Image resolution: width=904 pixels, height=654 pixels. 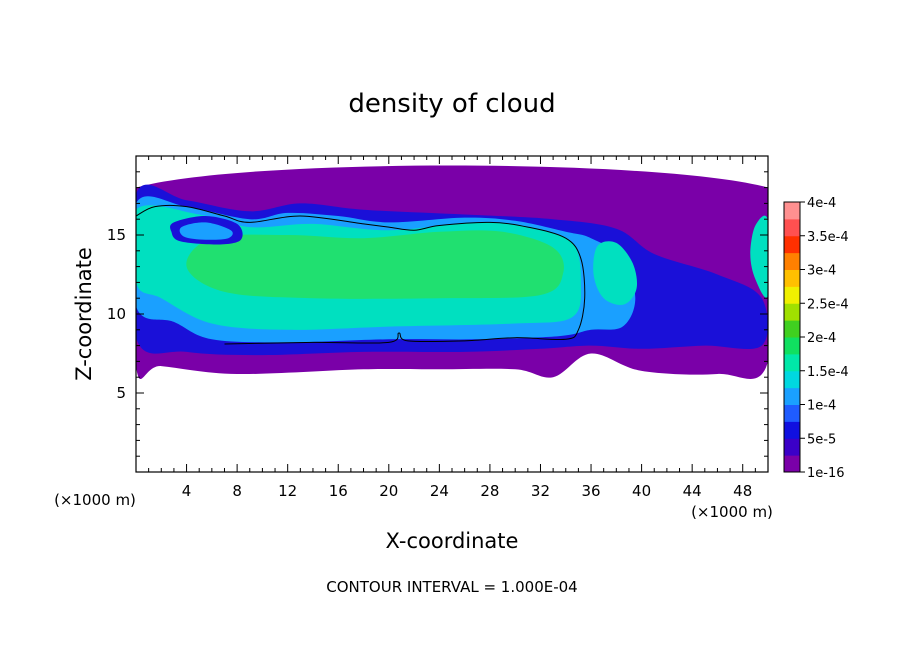 What do you see at coordinates (388, 491) in the screenshot?
I see `x-tick-label: 20` at bounding box center [388, 491].